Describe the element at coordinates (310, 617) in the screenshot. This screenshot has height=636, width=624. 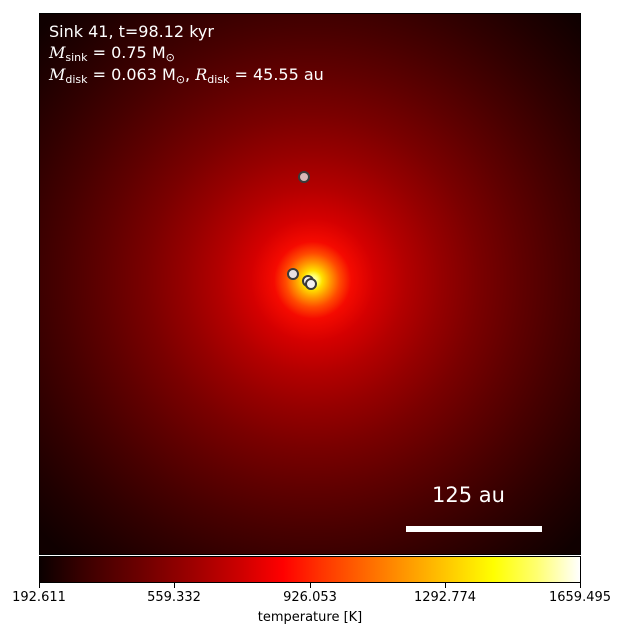
I see `colorbar-label: temperature [K]` at that location.